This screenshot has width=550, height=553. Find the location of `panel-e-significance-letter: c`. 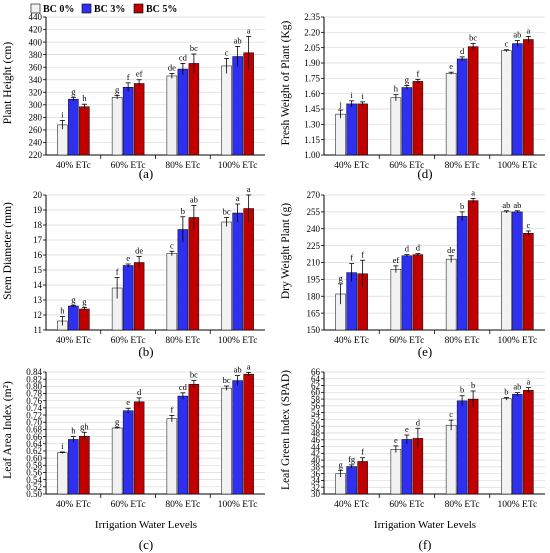

panel-e-significance-letter: c is located at coordinates (528, 225).